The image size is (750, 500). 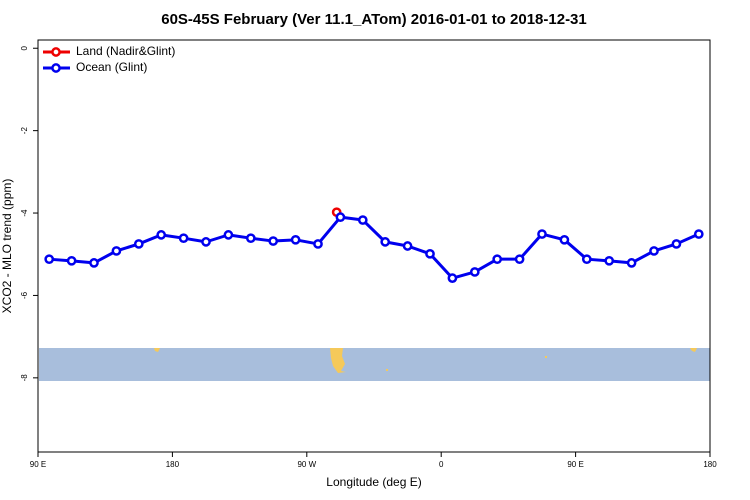 What do you see at coordinates (338, 360) in the screenshot?
I see `land-mass` at bounding box center [338, 360].